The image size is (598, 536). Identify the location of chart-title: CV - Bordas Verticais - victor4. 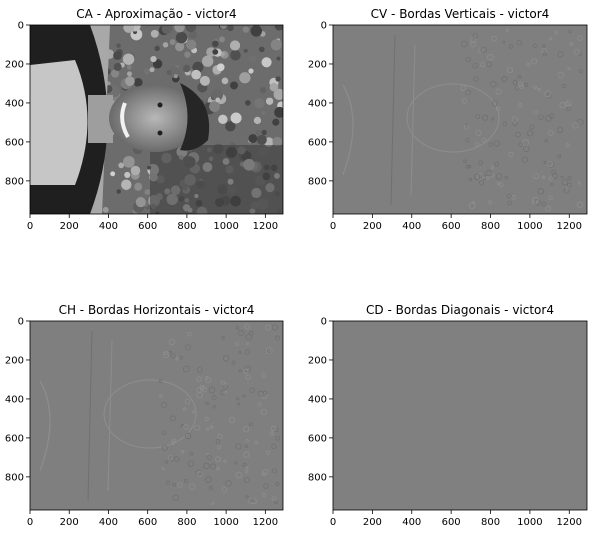
(460, 14).